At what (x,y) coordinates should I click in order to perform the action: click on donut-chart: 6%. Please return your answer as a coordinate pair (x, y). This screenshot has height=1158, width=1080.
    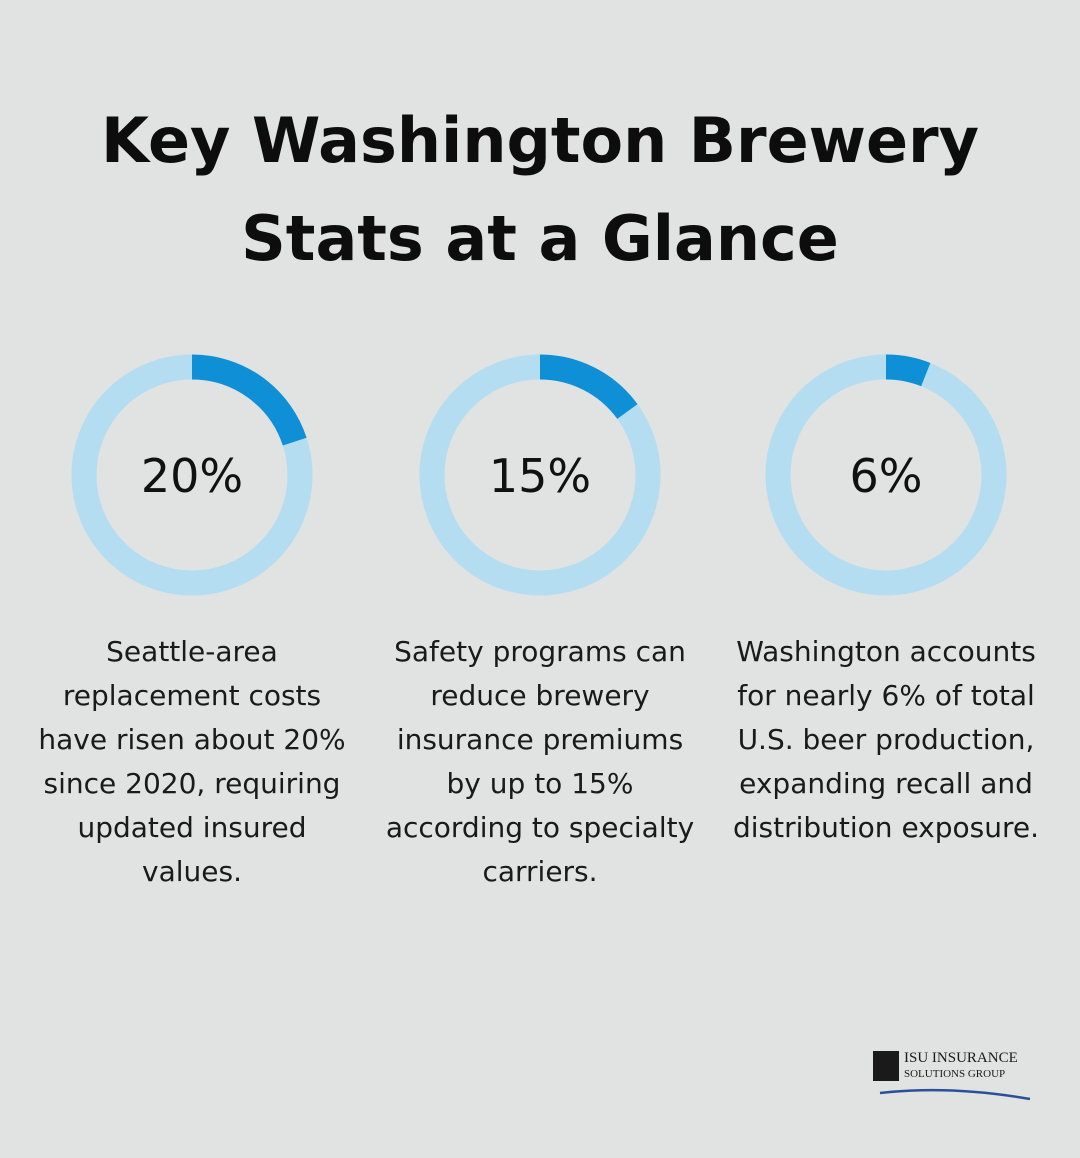
    Looking at the image, I should click on (886, 475).